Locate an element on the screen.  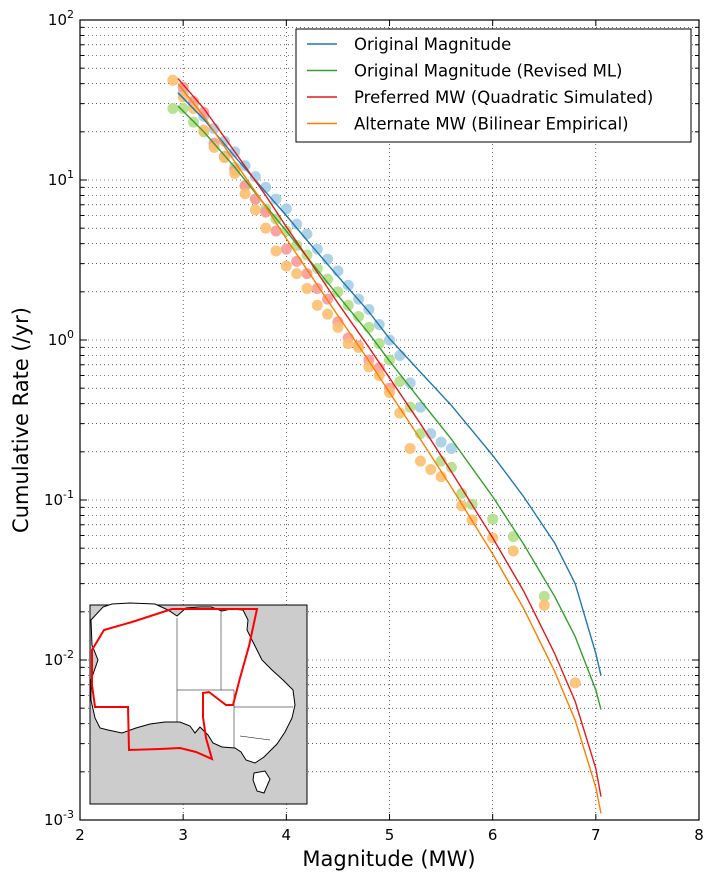
y-tick-label: 10⁰ is located at coordinates (61, 338).